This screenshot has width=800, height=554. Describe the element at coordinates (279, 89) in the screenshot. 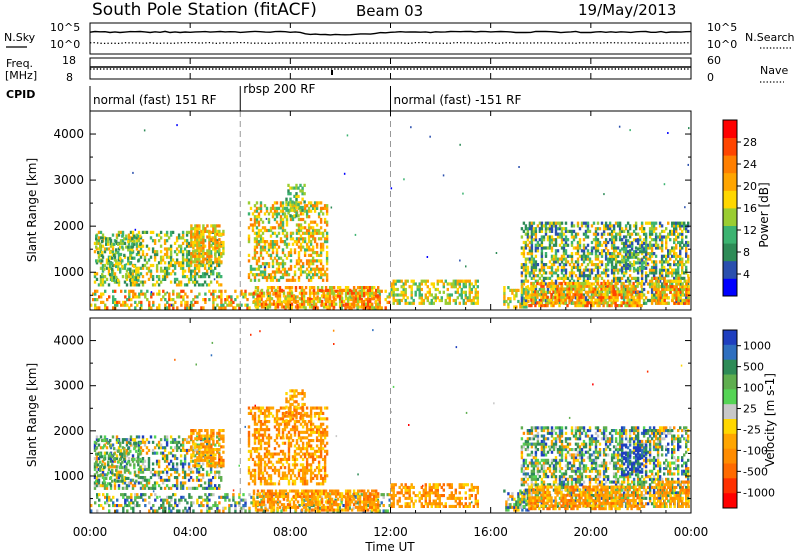

I see `cpid-segment-1: rbsp 200 RF` at that location.